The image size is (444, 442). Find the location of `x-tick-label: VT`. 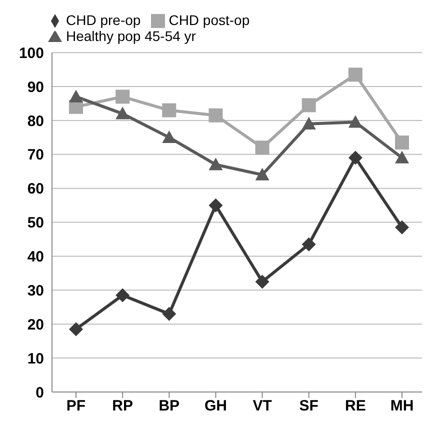

x-tick-label: VT is located at coordinates (262, 406).